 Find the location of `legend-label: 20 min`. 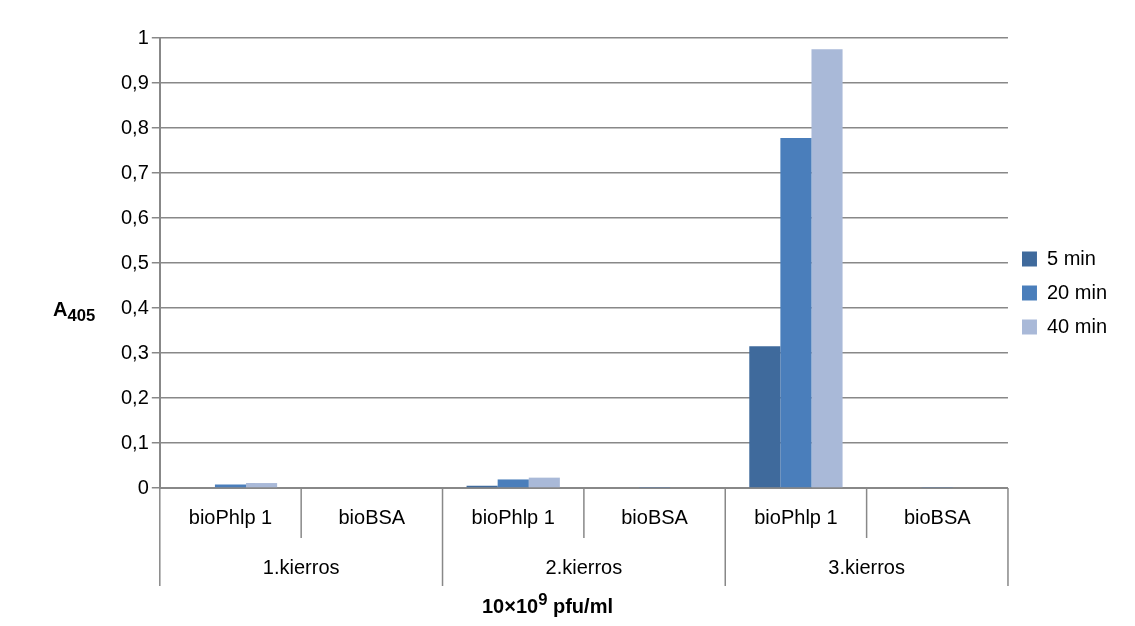

legend-label: 20 min is located at coordinates (1076, 291).